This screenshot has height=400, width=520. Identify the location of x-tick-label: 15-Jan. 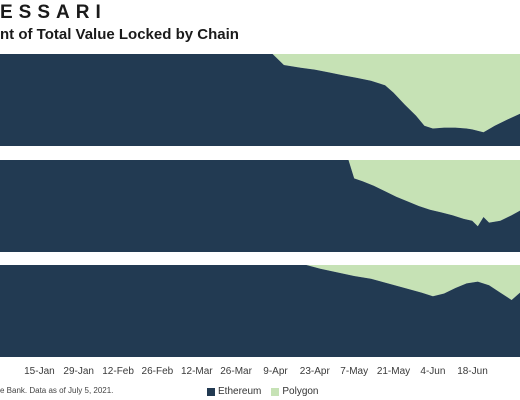
(39, 371).